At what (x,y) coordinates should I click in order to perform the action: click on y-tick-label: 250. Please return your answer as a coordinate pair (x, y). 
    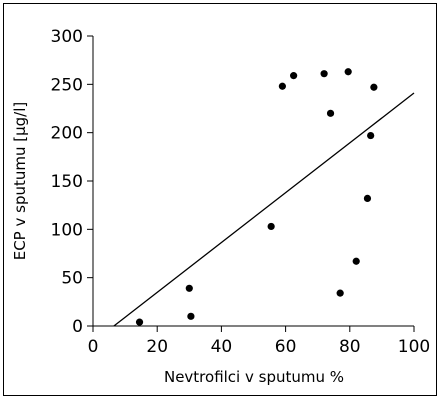
    Looking at the image, I should click on (67, 85).